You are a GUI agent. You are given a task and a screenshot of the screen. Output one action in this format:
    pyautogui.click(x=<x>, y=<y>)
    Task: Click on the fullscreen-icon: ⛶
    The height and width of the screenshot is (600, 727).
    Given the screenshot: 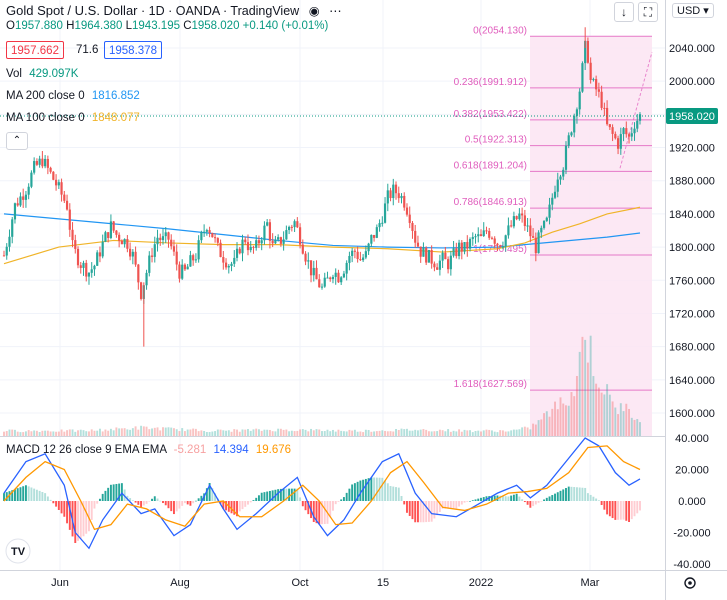 What is the action you would take?
    pyautogui.click(x=648, y=12)
    